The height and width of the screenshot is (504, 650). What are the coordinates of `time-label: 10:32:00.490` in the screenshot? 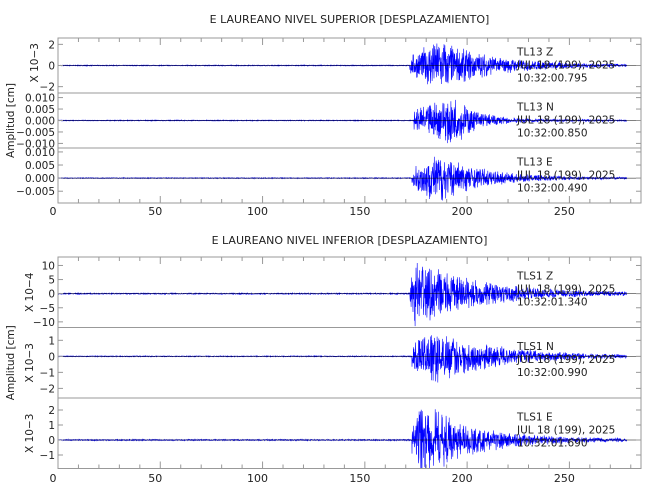 It's located at (552, 189).